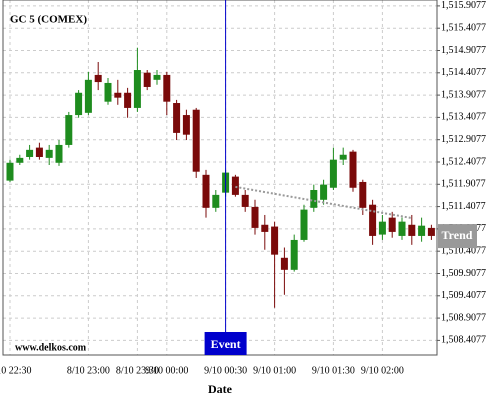 The height and width of the screenshot is (400, 500). What do you see at coordinates (463, 27) in the screenshot?
I see `y-tick-label: 1,515.4077` at bounding box center [463, 27].